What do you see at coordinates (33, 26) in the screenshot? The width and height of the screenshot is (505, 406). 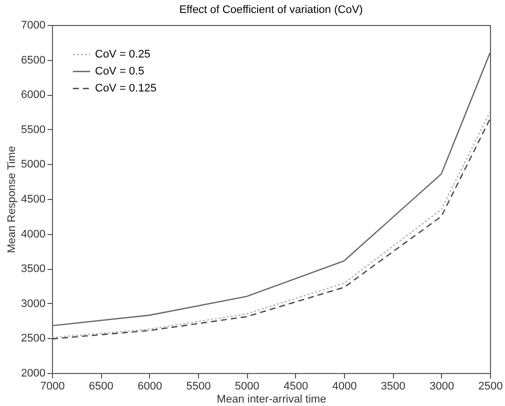 I see `y-tick-label: 7000` at bounding box center [33, 26].